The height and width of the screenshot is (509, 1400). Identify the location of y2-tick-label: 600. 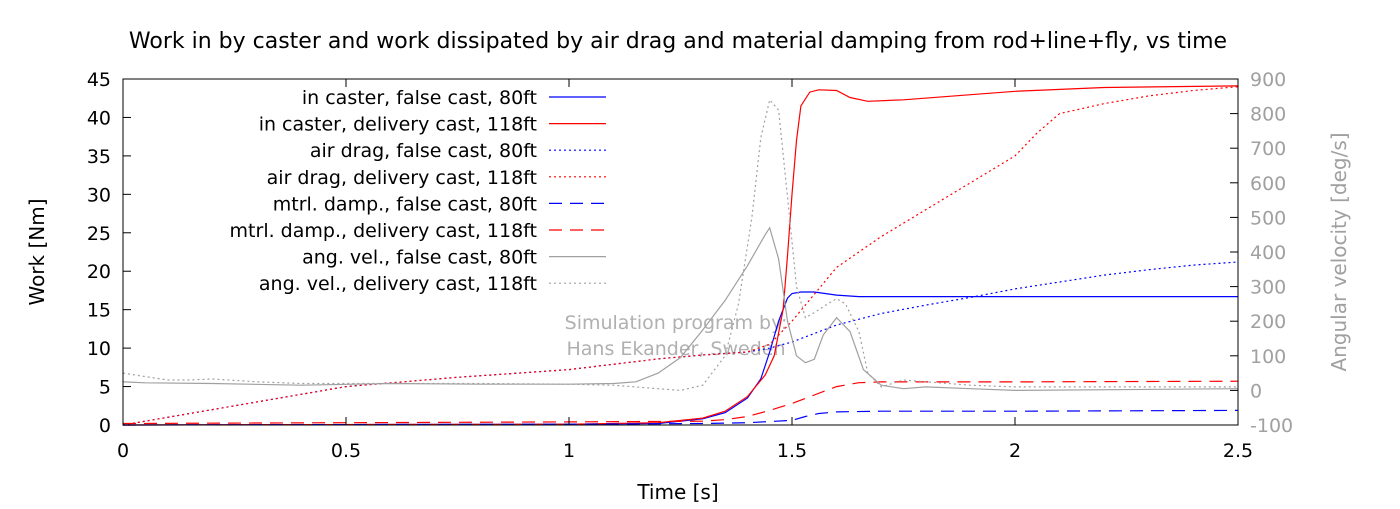
(1268, 184).